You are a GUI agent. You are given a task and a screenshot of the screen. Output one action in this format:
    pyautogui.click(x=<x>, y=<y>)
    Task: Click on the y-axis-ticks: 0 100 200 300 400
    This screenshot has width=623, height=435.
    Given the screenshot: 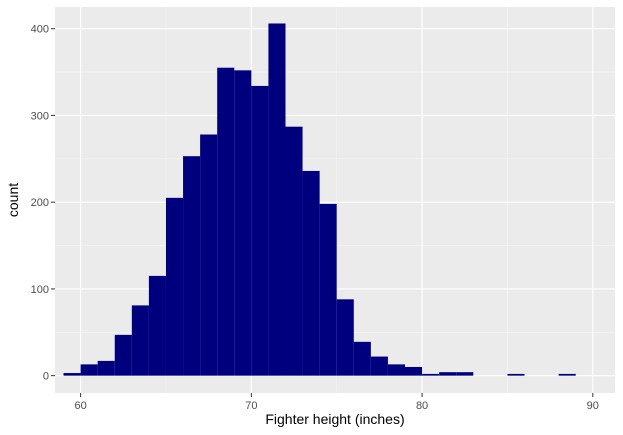 What is the action you would take?
    pyautogui.click(x=43, y=203)
    